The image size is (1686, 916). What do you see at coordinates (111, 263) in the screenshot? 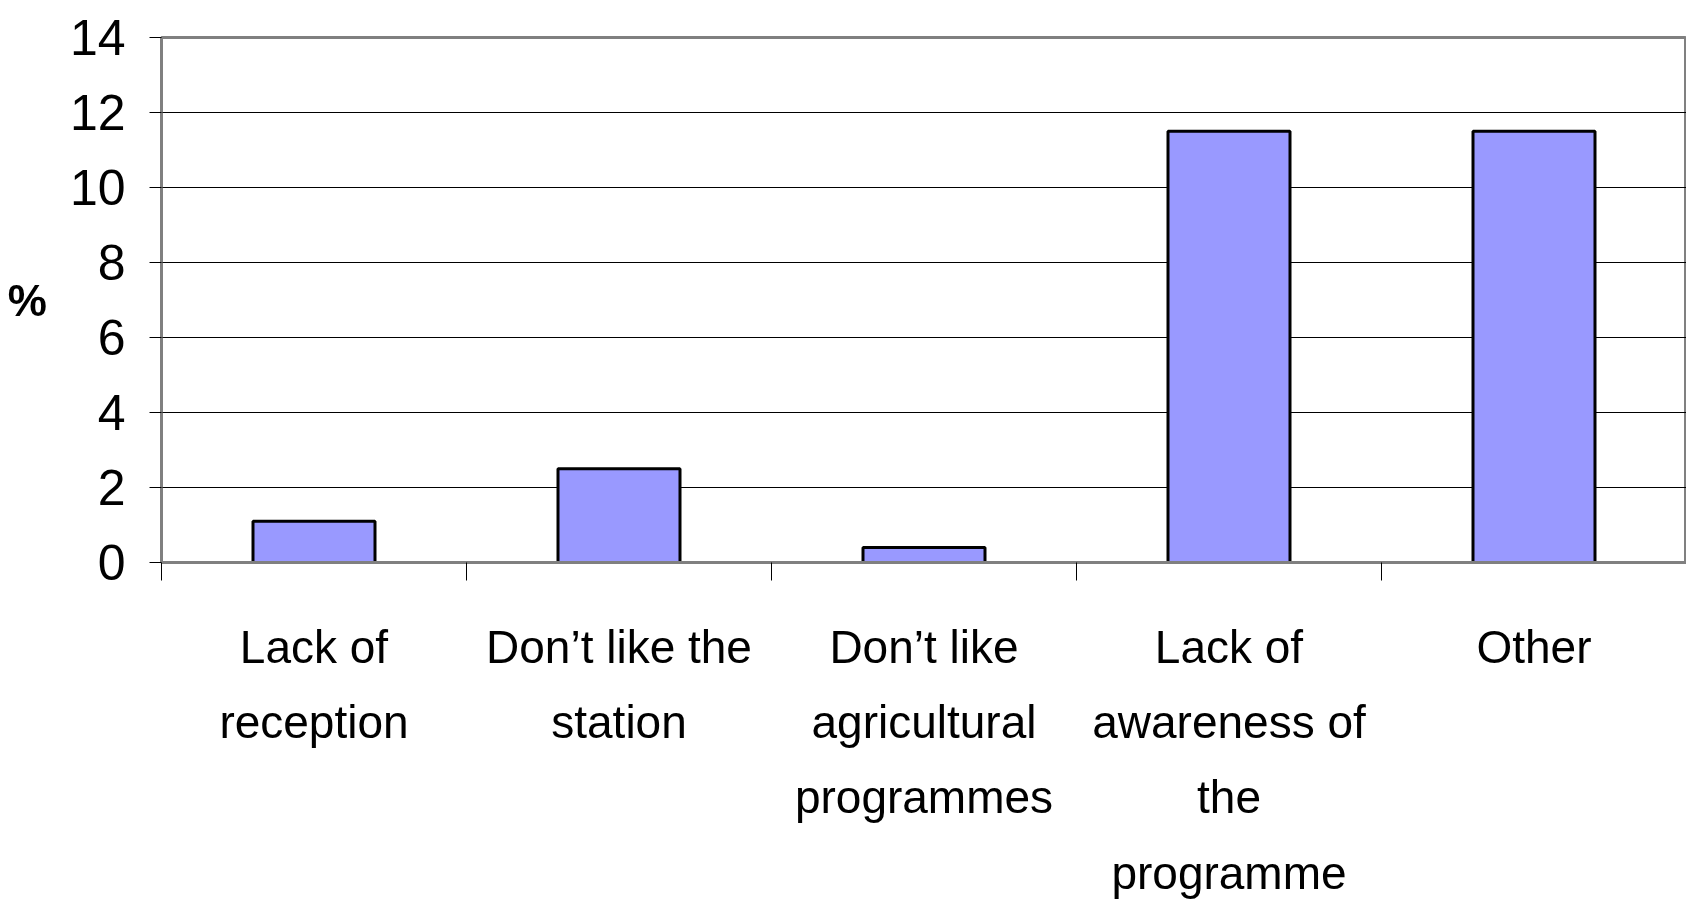
I see `y-tick-label: 8` at bounding box center [111, 263].